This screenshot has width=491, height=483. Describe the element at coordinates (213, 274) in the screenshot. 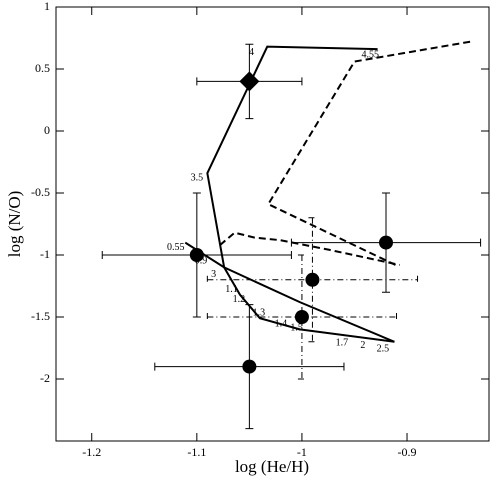

I see `annotation: 3` at that location.